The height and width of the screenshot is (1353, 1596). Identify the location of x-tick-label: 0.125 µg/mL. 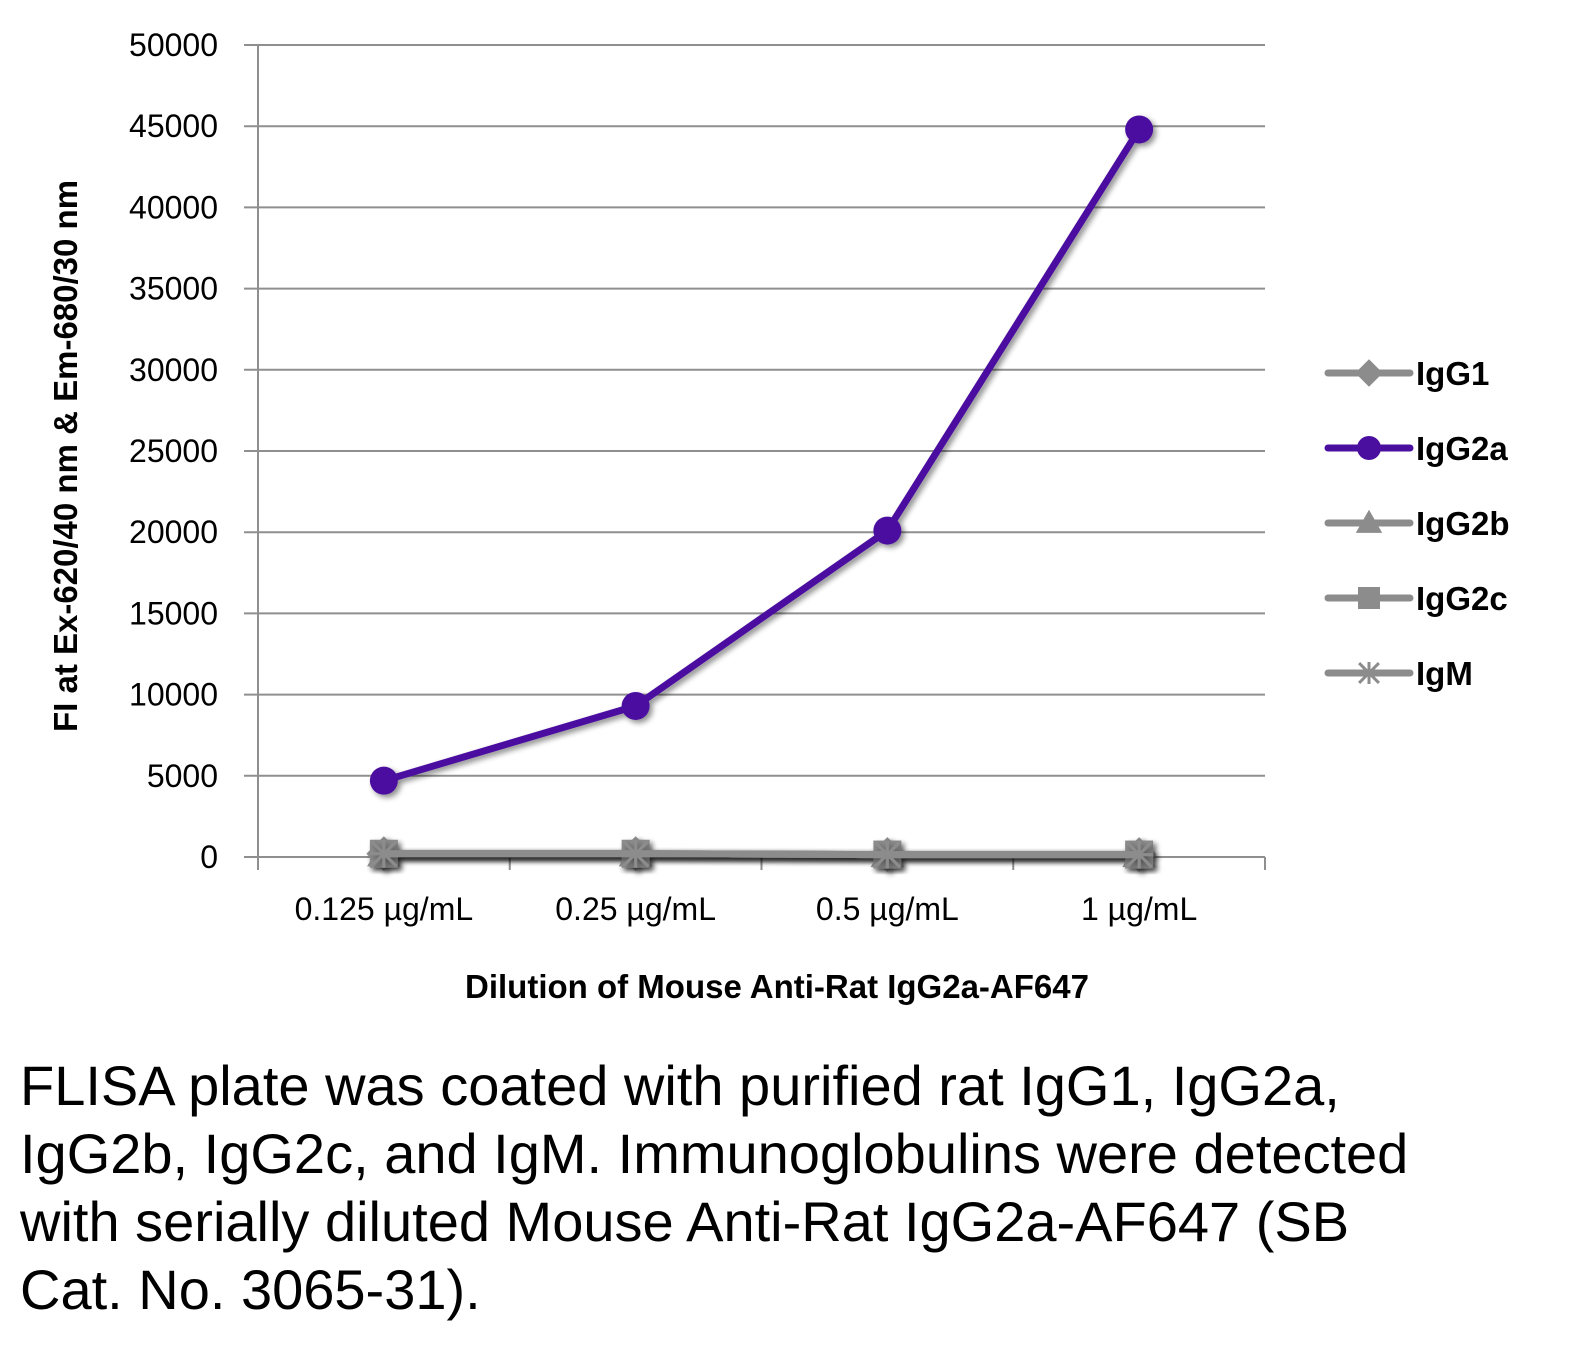
(384, 909).